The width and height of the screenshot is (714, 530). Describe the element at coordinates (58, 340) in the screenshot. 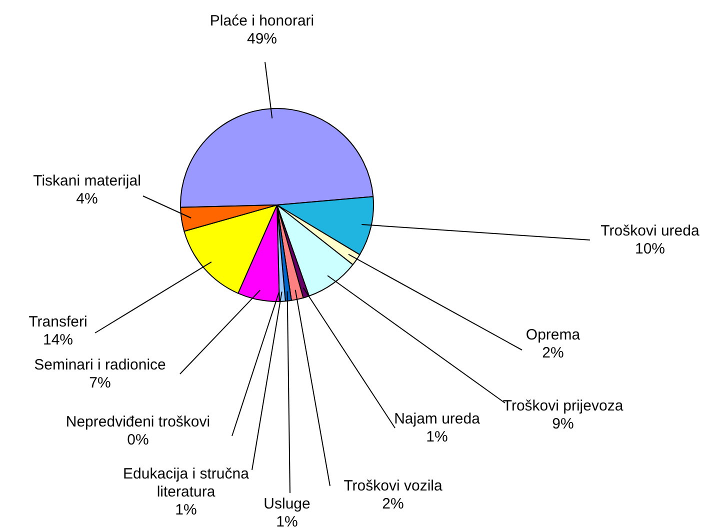

I see `data-label: 14%` at that location.